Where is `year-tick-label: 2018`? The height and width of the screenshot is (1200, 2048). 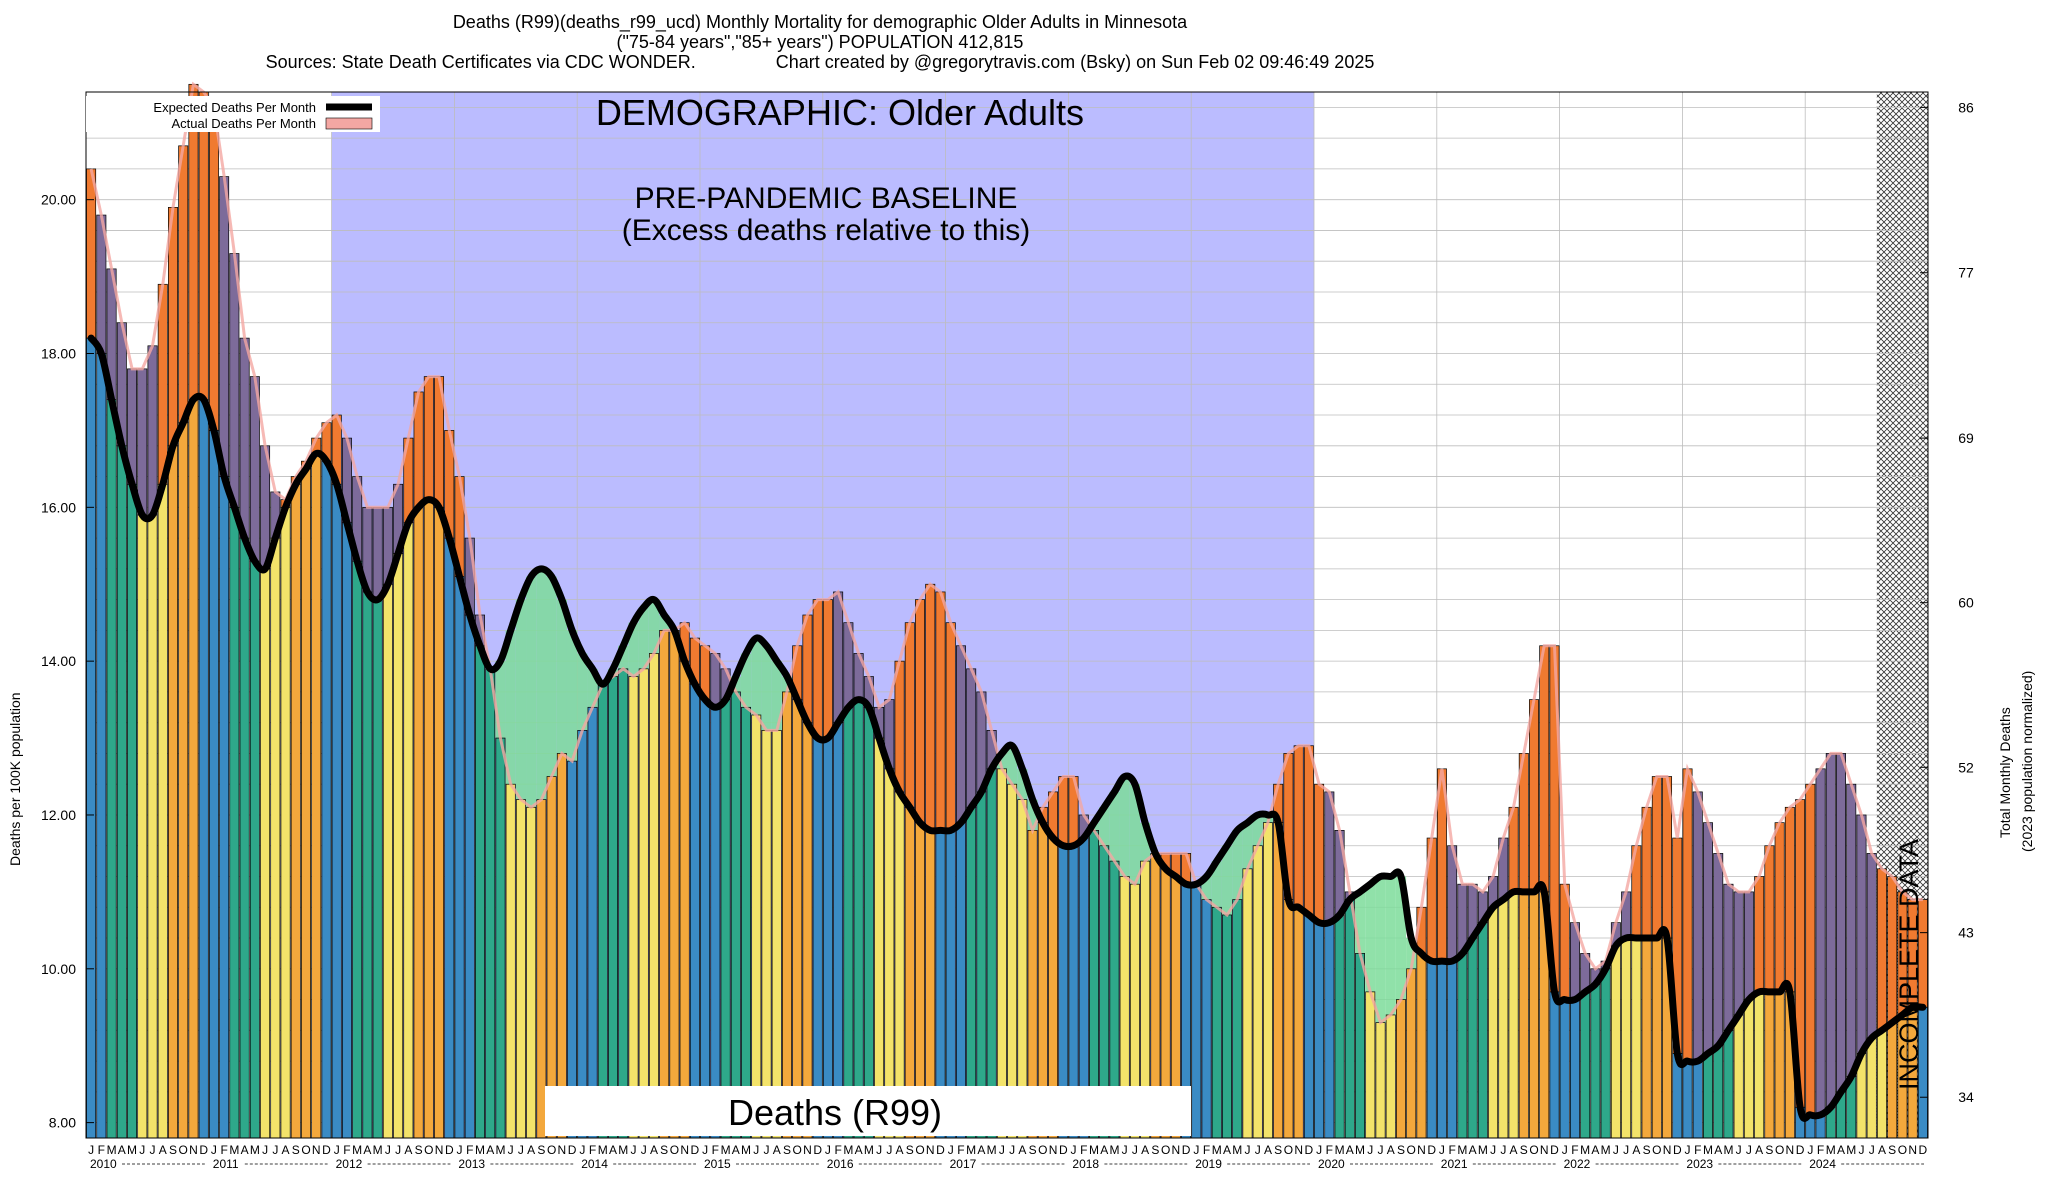
year-tick-label: 2018 is located at coordinates (1085, 1164).